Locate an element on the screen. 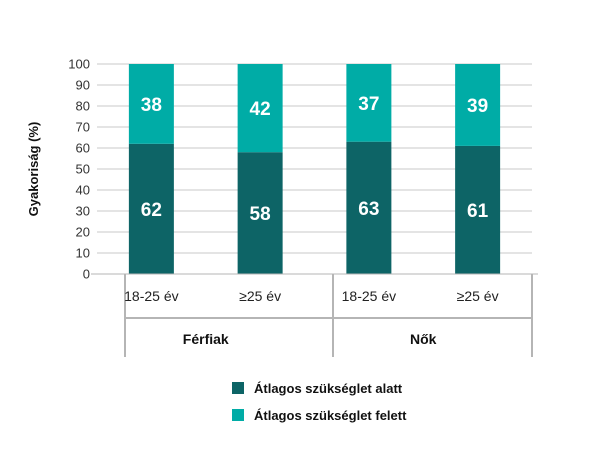 The image size is (600, 450). x-category-label-1: ≥25 év is located at coordinates (260, 296).